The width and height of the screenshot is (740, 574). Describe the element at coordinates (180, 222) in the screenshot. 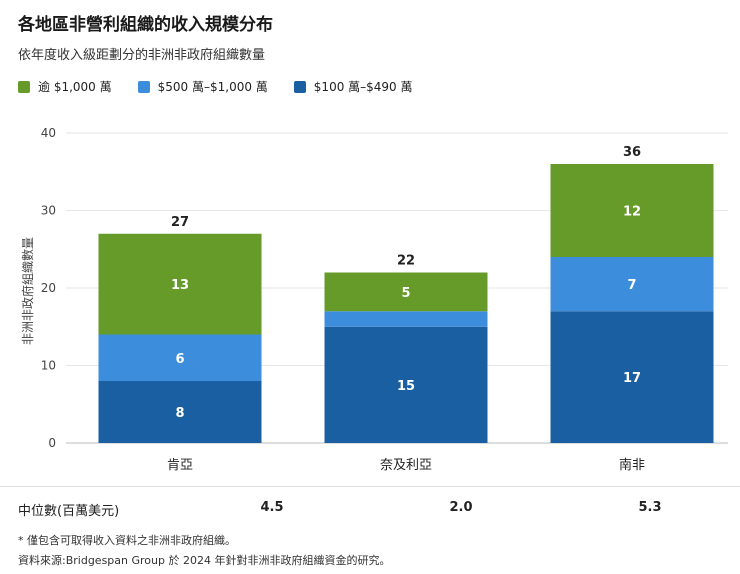

I see `total-label-kenya: 27` at that location.